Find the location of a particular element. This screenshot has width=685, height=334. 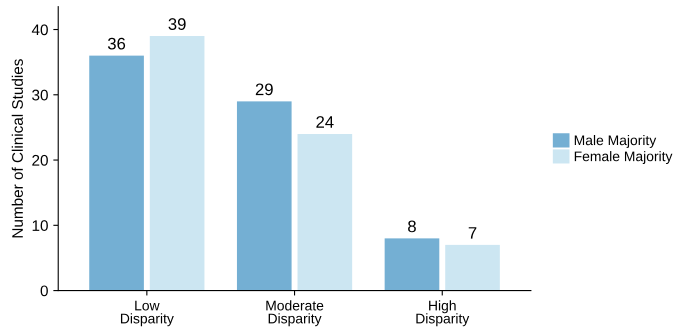

data-label: 39 is located at coordinates (177, 24).